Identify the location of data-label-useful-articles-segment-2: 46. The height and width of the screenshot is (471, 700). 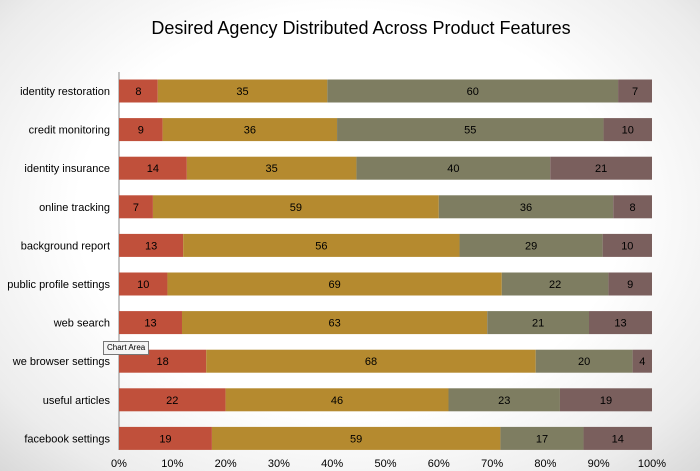
(337, 401).